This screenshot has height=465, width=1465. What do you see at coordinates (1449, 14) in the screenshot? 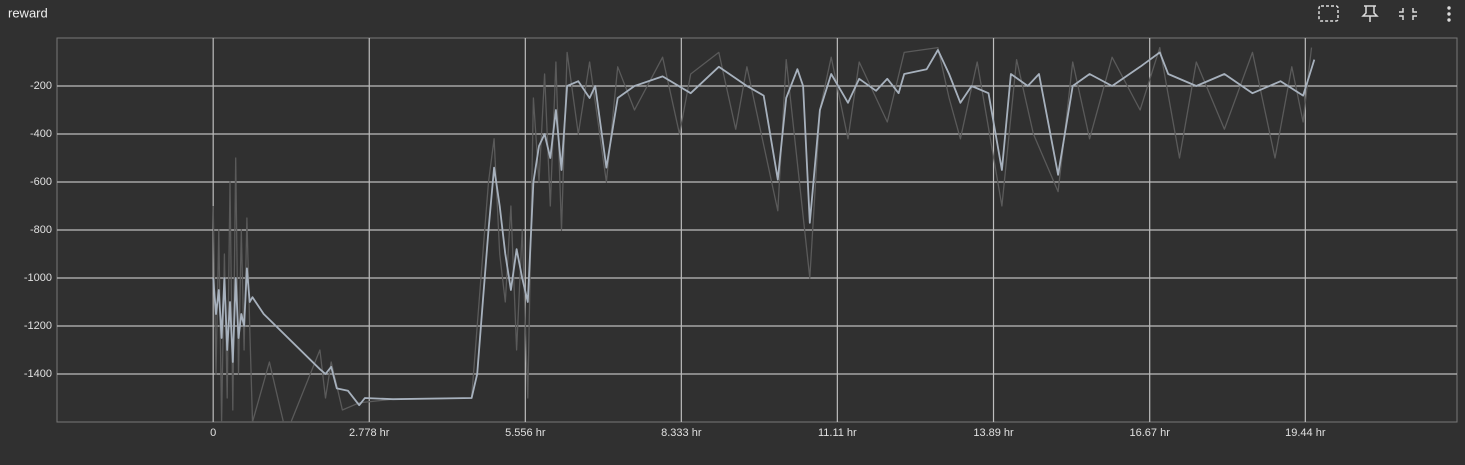
I see `menu-icon` at bounding box center [1449, 14].